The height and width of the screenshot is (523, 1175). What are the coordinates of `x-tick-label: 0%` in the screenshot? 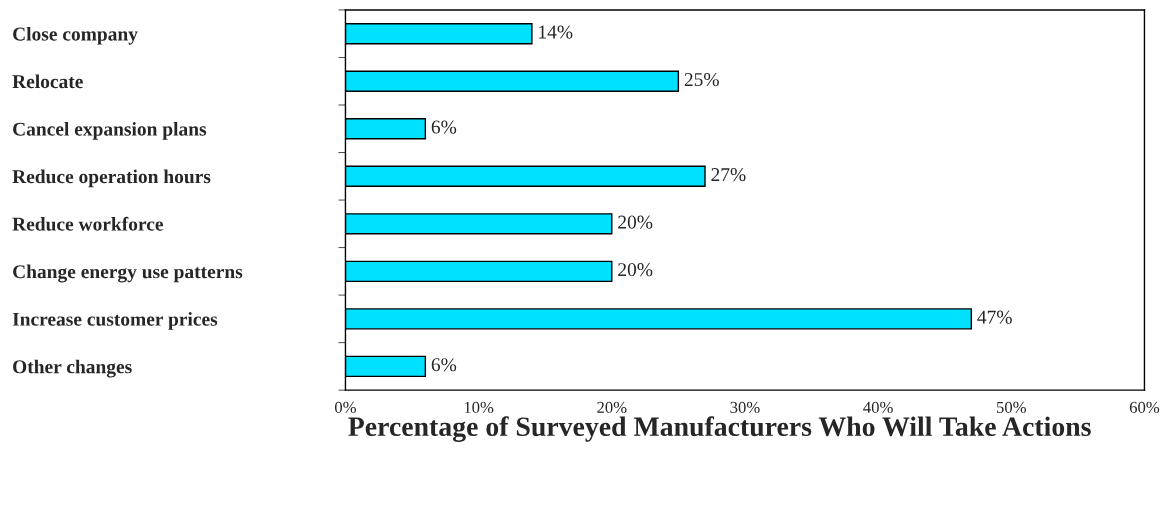 It's located at (345, 407).